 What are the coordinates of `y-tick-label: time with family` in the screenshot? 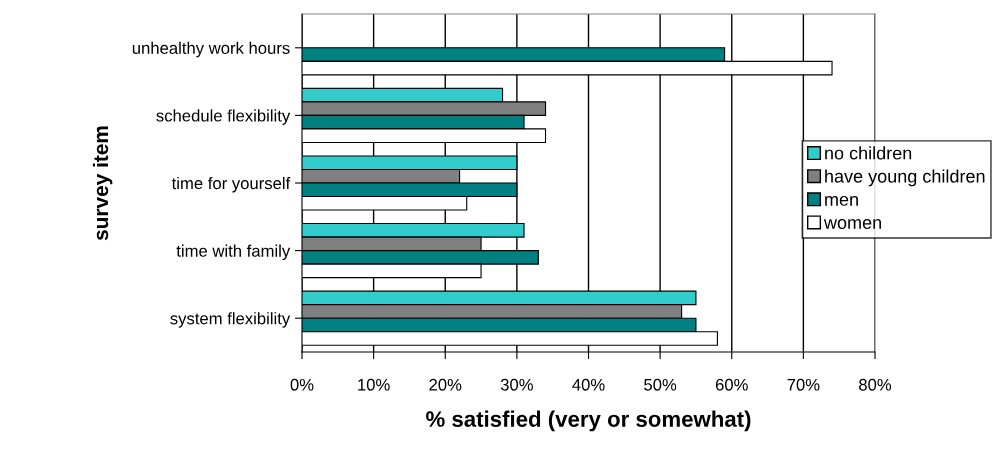 It's located at (233, 252).